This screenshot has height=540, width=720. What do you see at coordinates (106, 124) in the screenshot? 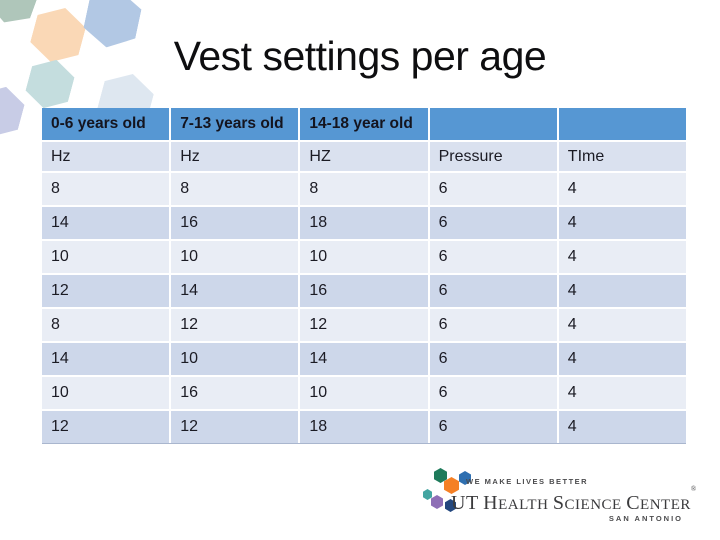
I see `header-cell: 0-6 years old` at bounding box center [106, 124].